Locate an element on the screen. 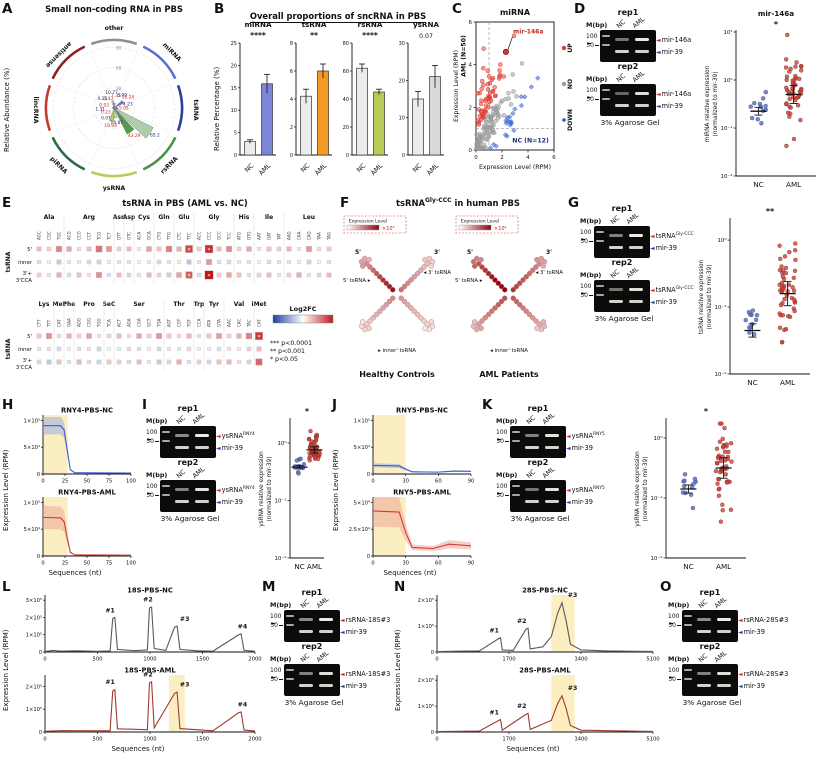 This screenshot has width=824, height=758. gel-row: 100 50 ◄ysRNARNY4 ◄mir-39 is located at coordinates (200, 442).